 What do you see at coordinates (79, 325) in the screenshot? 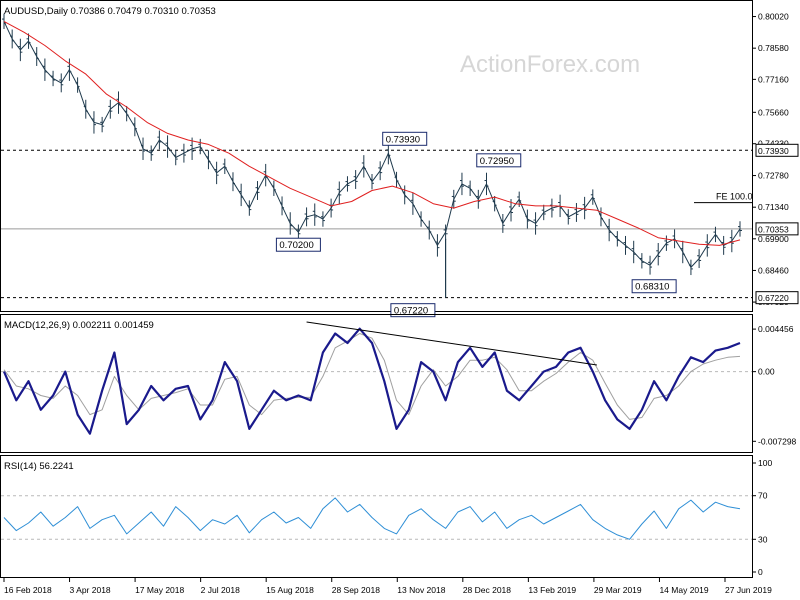
I see `macd-title: MACD(12,26,9) 0.002211 0.001459` at bounding box center [79, 325].